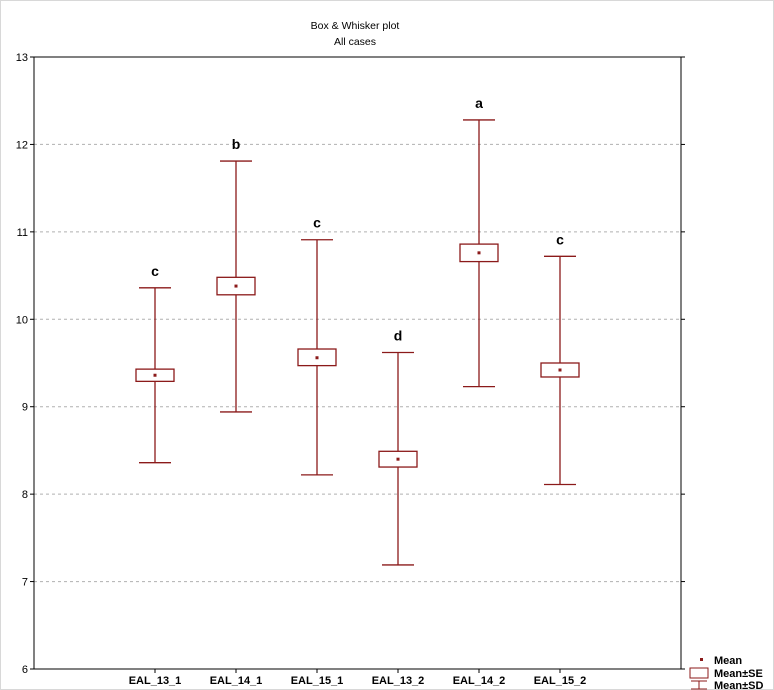 The height and width of the screenshot is (690, 774). I want to click on y-tick-label: 12, so click(22, 145).